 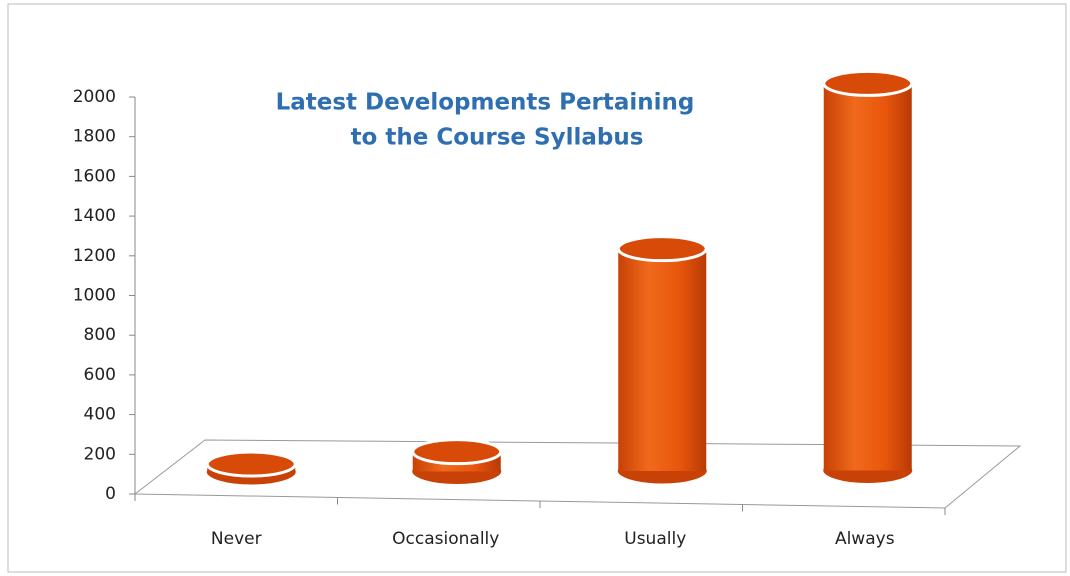 What do you see at coordinates (236, 539) in the screenshot?
I see `x-tick-label: Never` at bounding box center [236, 539].